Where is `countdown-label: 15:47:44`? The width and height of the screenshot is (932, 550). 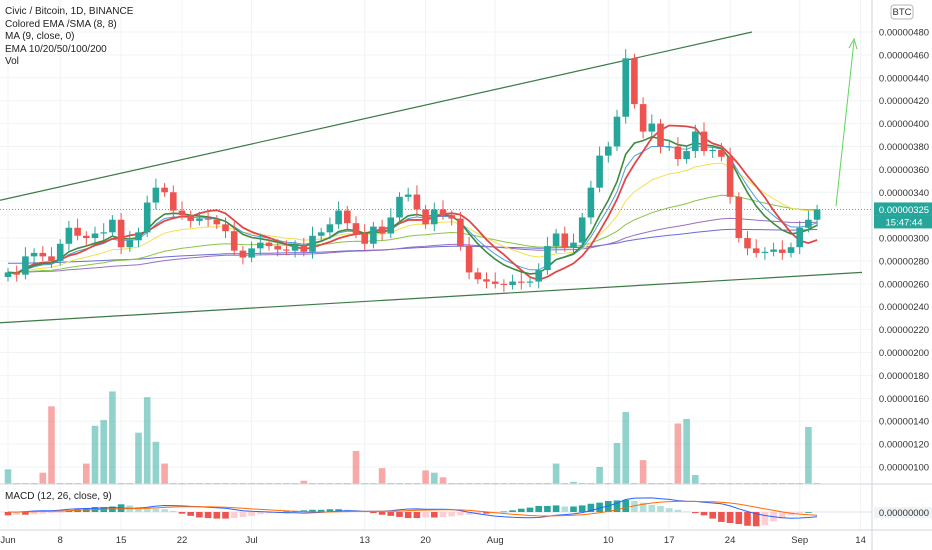 countdown-label: 15:47:44 is located at coordinates (904, 222).